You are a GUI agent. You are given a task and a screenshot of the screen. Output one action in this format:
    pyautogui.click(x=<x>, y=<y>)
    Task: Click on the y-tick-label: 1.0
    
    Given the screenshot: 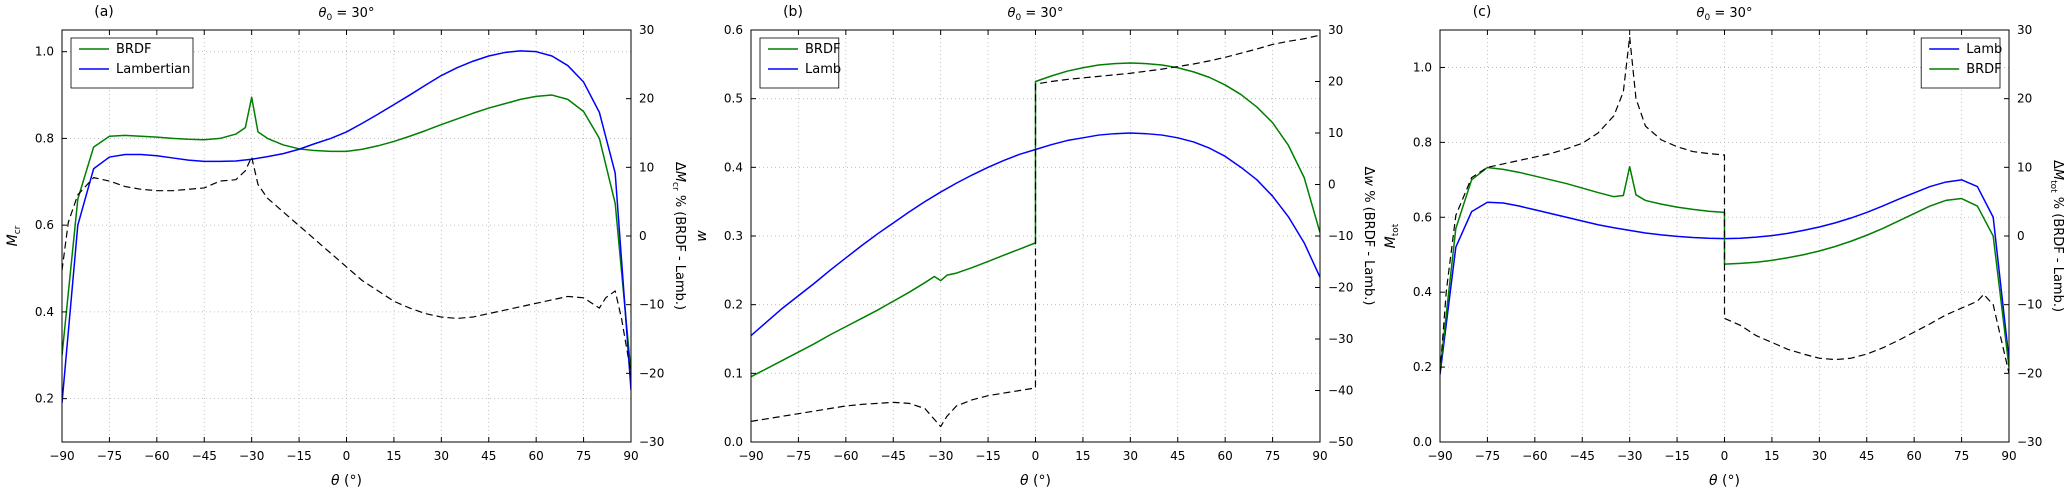 What is the action you would take?
    pyautogui.click(x=1422, y=67)
    